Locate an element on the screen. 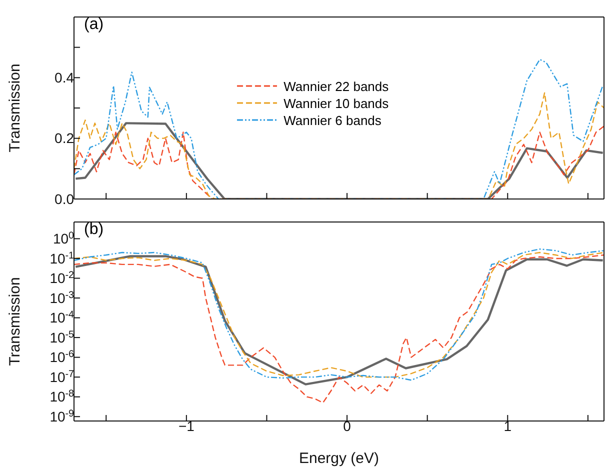  y-tick-label: 10$^{-1}$ is located at coordinates (62, 258).